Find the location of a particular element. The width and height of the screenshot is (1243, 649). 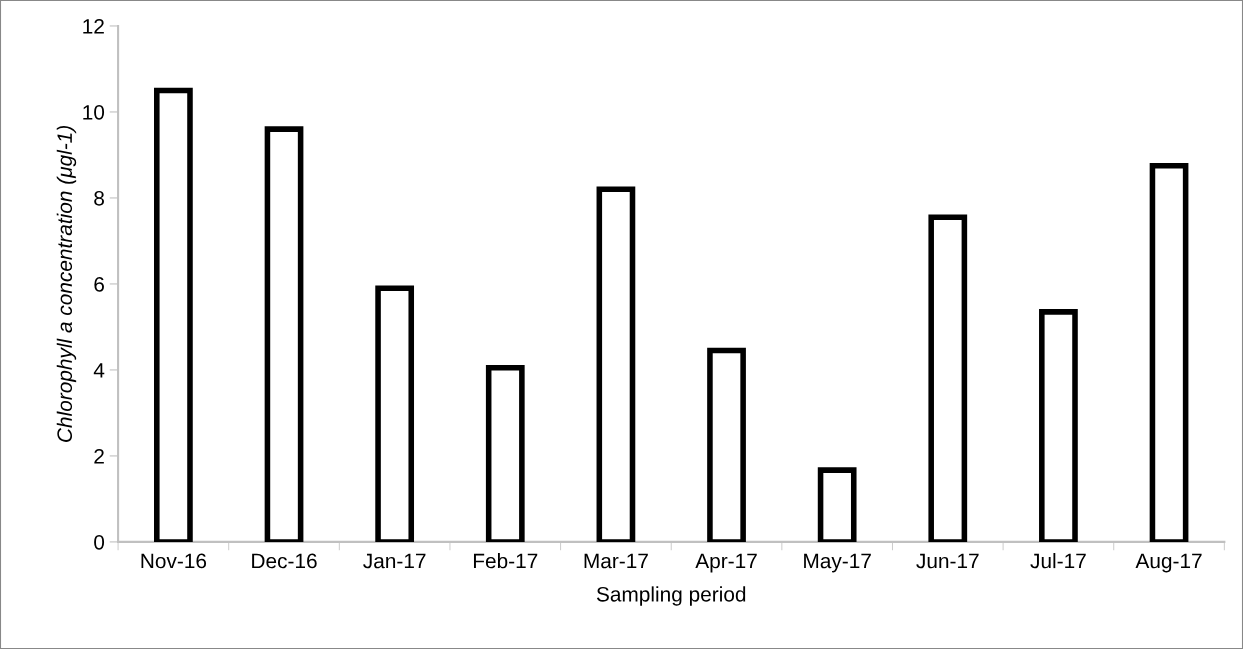

x-tick-label: Jul-17 is located at coordinates (1058, 561).